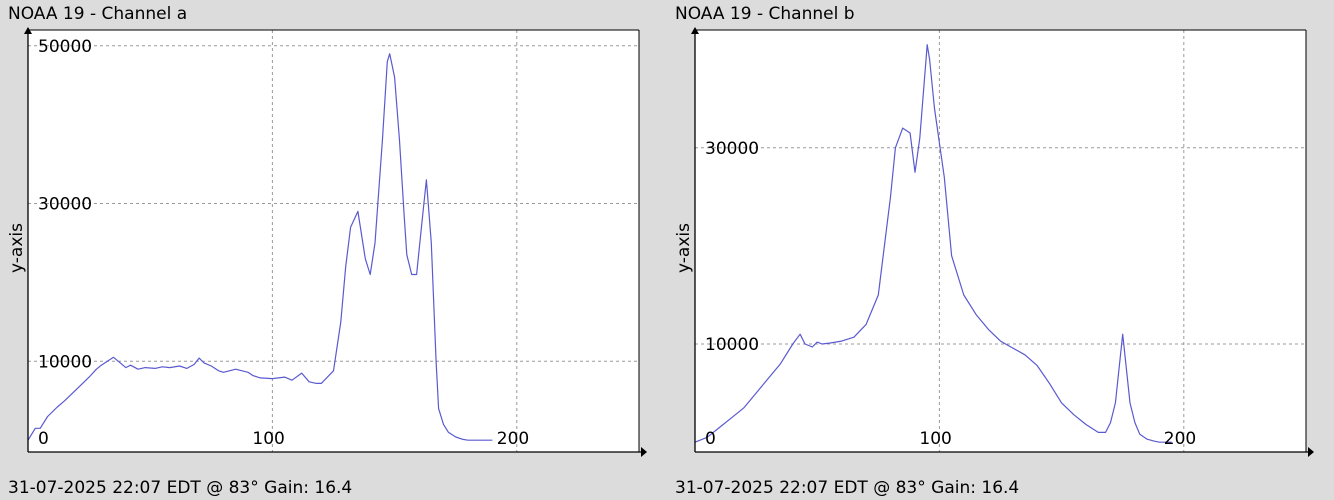 This screenshot has width=1334, height=500. What do you see at coordinates (765, 14) in the screenshot?
I see `chart-title: NOAA 19 - Channel b` at bounding box center [765, 14].